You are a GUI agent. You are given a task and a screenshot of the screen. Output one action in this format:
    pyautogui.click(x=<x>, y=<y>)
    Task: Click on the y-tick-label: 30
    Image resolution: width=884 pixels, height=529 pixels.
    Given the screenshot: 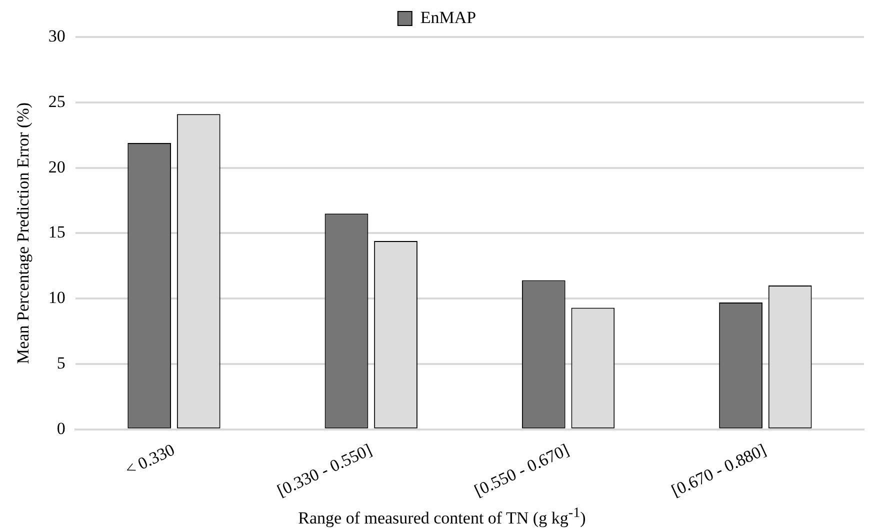 What is the action you would take?
    pyautogui.click(x=57, y=36)
    